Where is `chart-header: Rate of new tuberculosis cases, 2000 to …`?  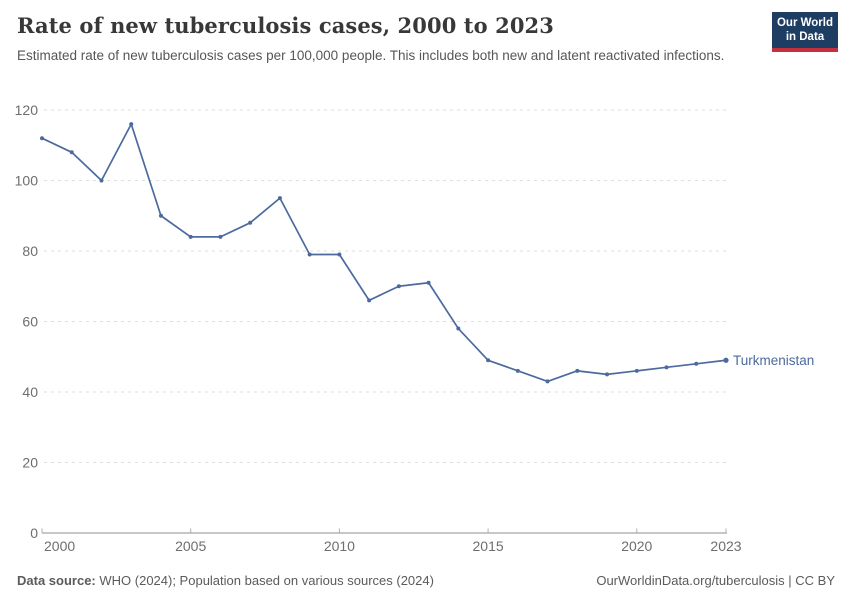
chart-header: Rate of new tuberculosis cases, 2000 to … is located at coordinates (387, 39).